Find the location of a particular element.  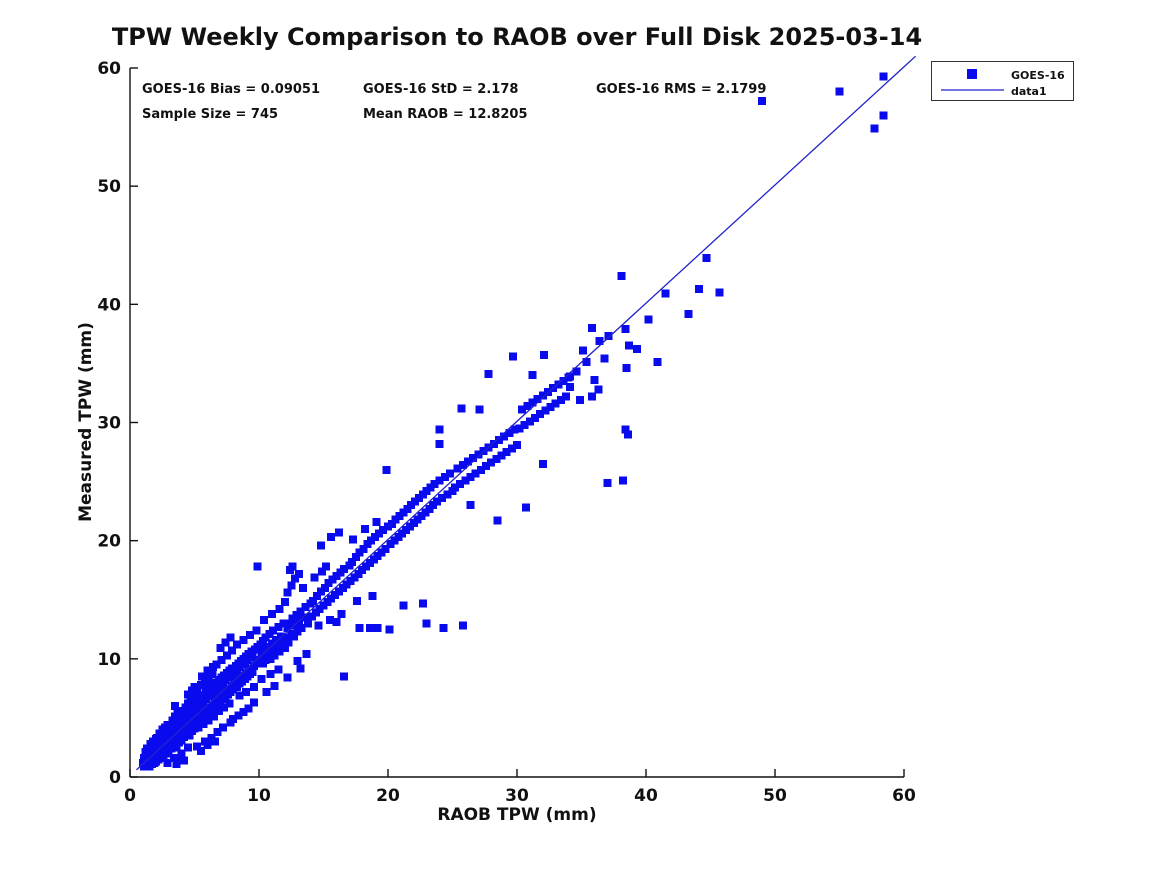

x-tick-label: 60 is located at coordinates (904, 796).